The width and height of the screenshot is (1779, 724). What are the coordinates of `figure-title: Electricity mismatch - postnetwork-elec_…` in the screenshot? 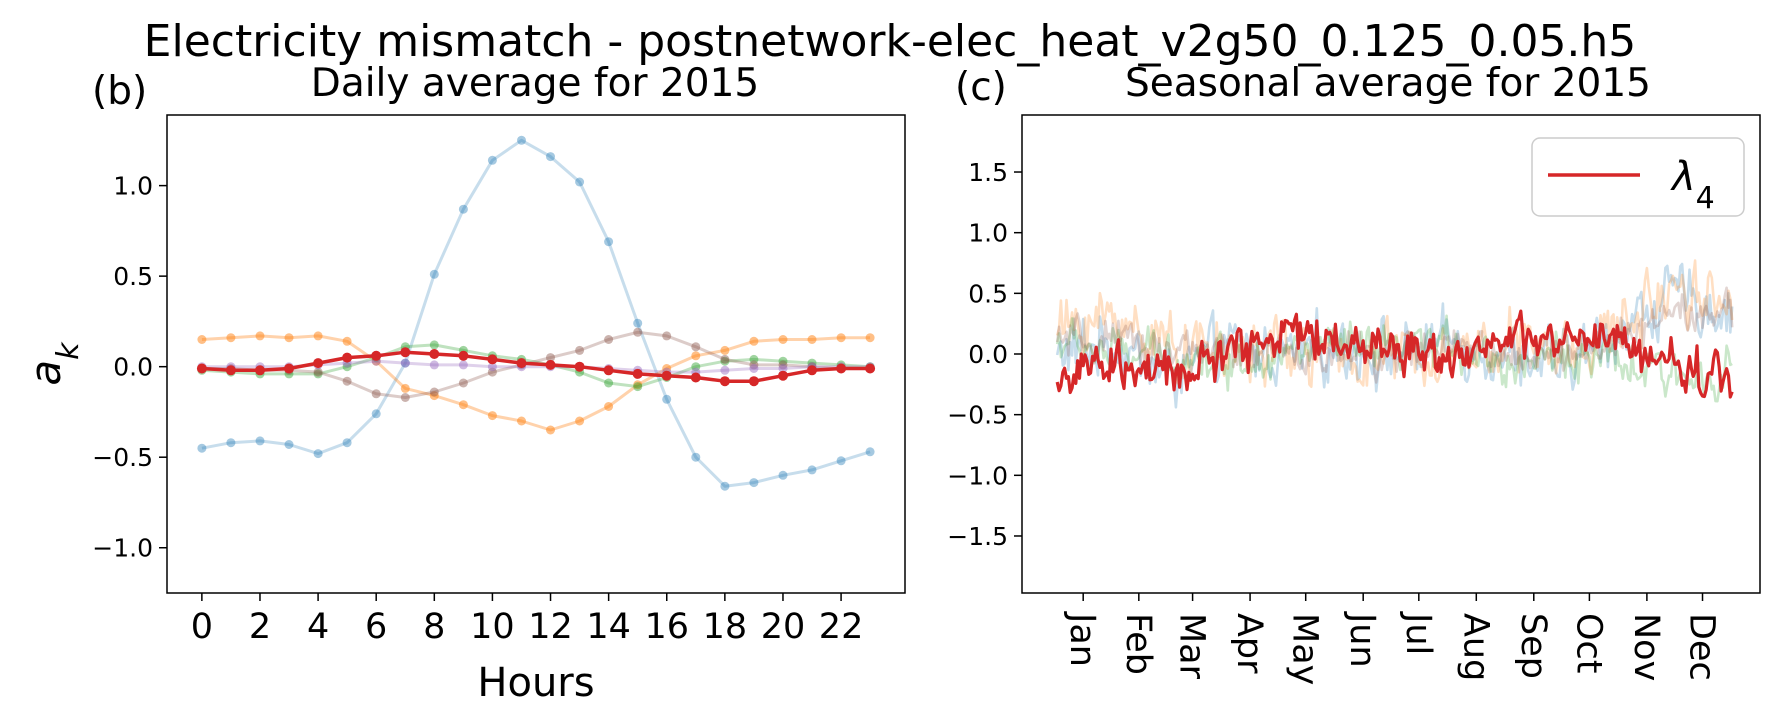 It's located at (890, 41).